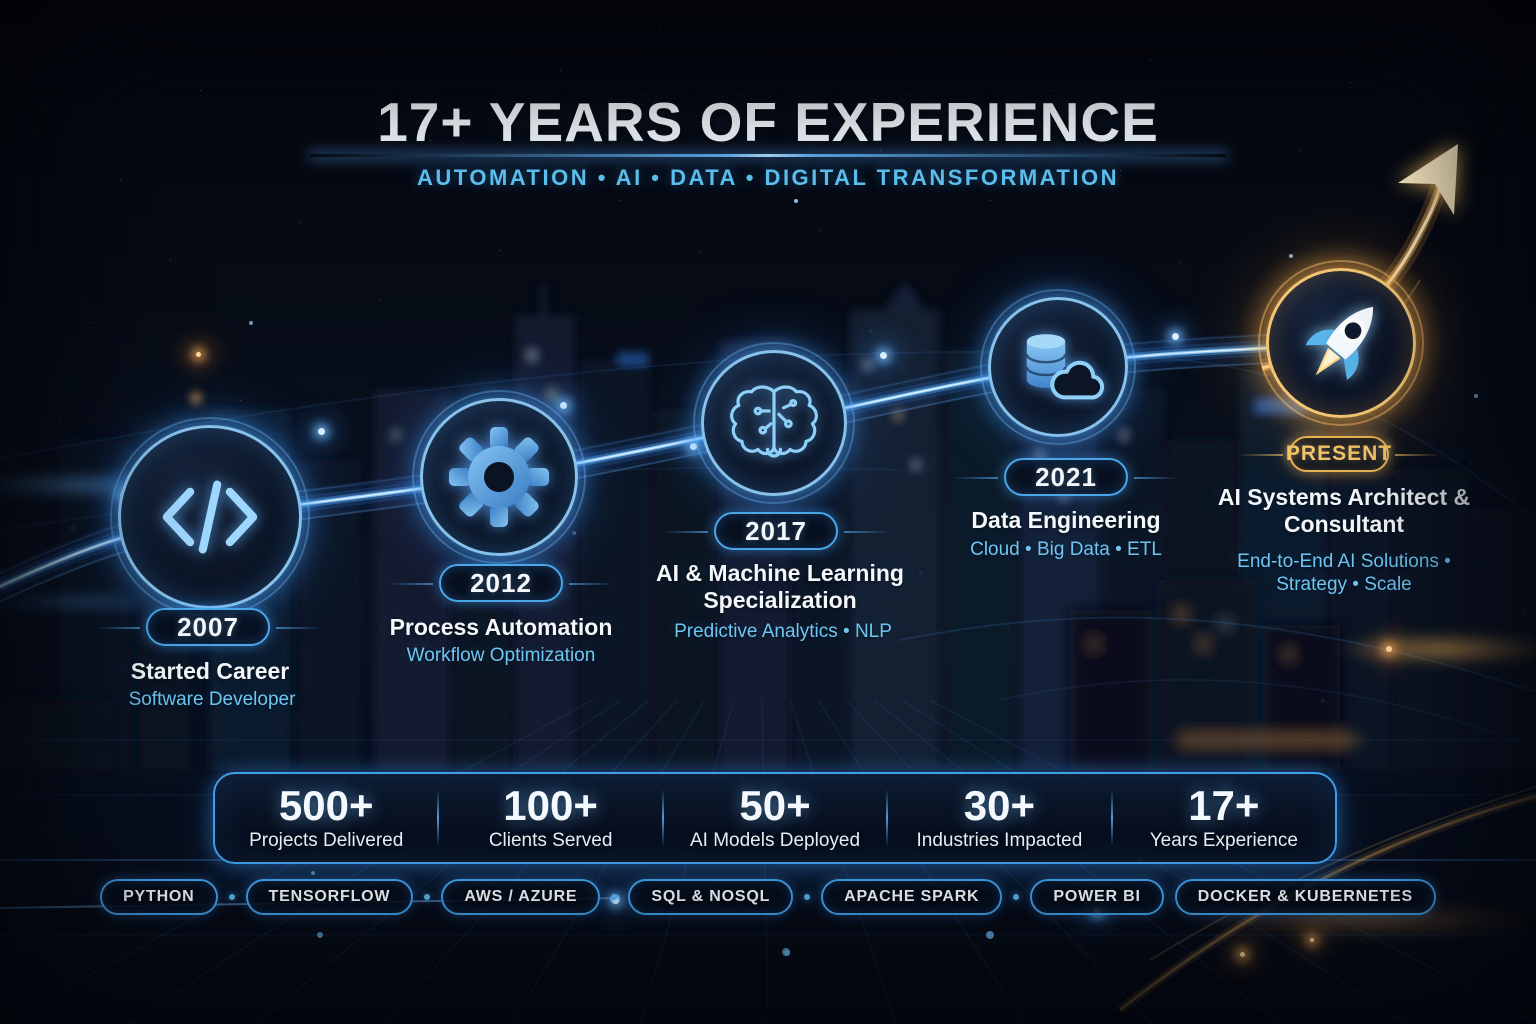  I want to click on brain-icon, so click(774, 421).